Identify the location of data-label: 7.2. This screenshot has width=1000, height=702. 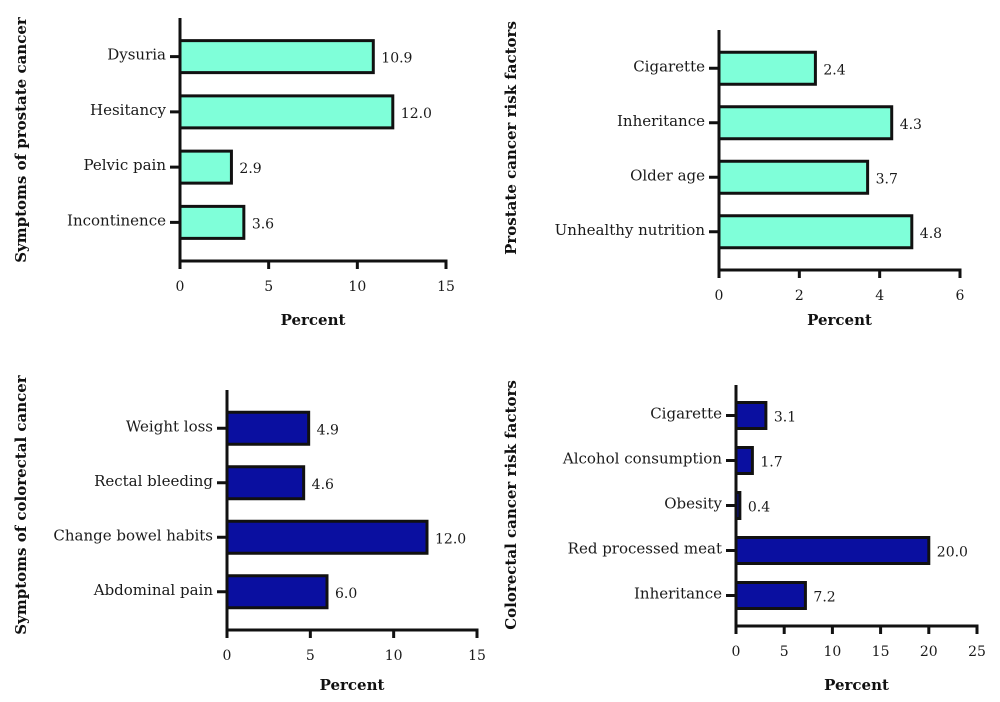
(824, 598).